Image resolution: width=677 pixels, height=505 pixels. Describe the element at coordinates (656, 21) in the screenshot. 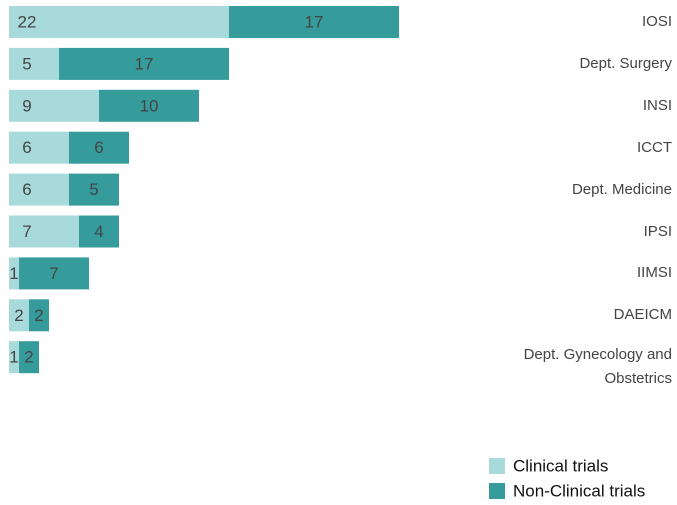

I see `category-label: IOSI` at that location.